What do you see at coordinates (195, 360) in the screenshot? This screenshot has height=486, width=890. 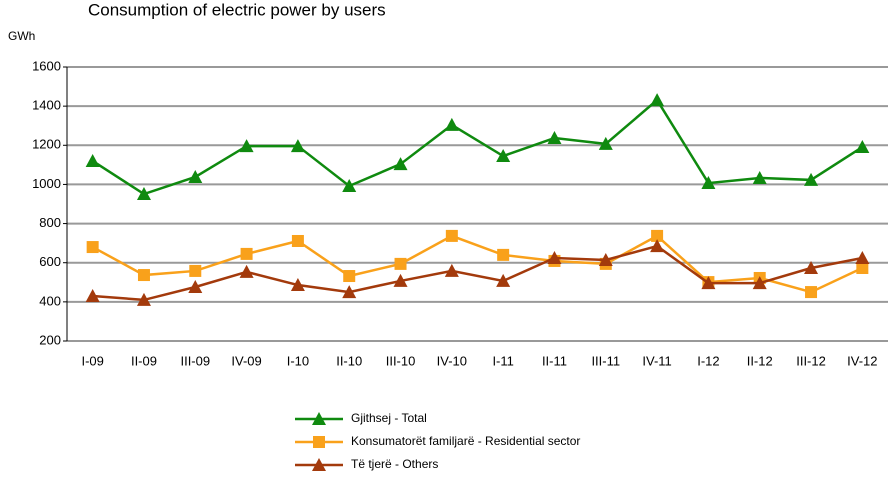 I see `x-tick-label: III-09` at bounding box center [195, 360].